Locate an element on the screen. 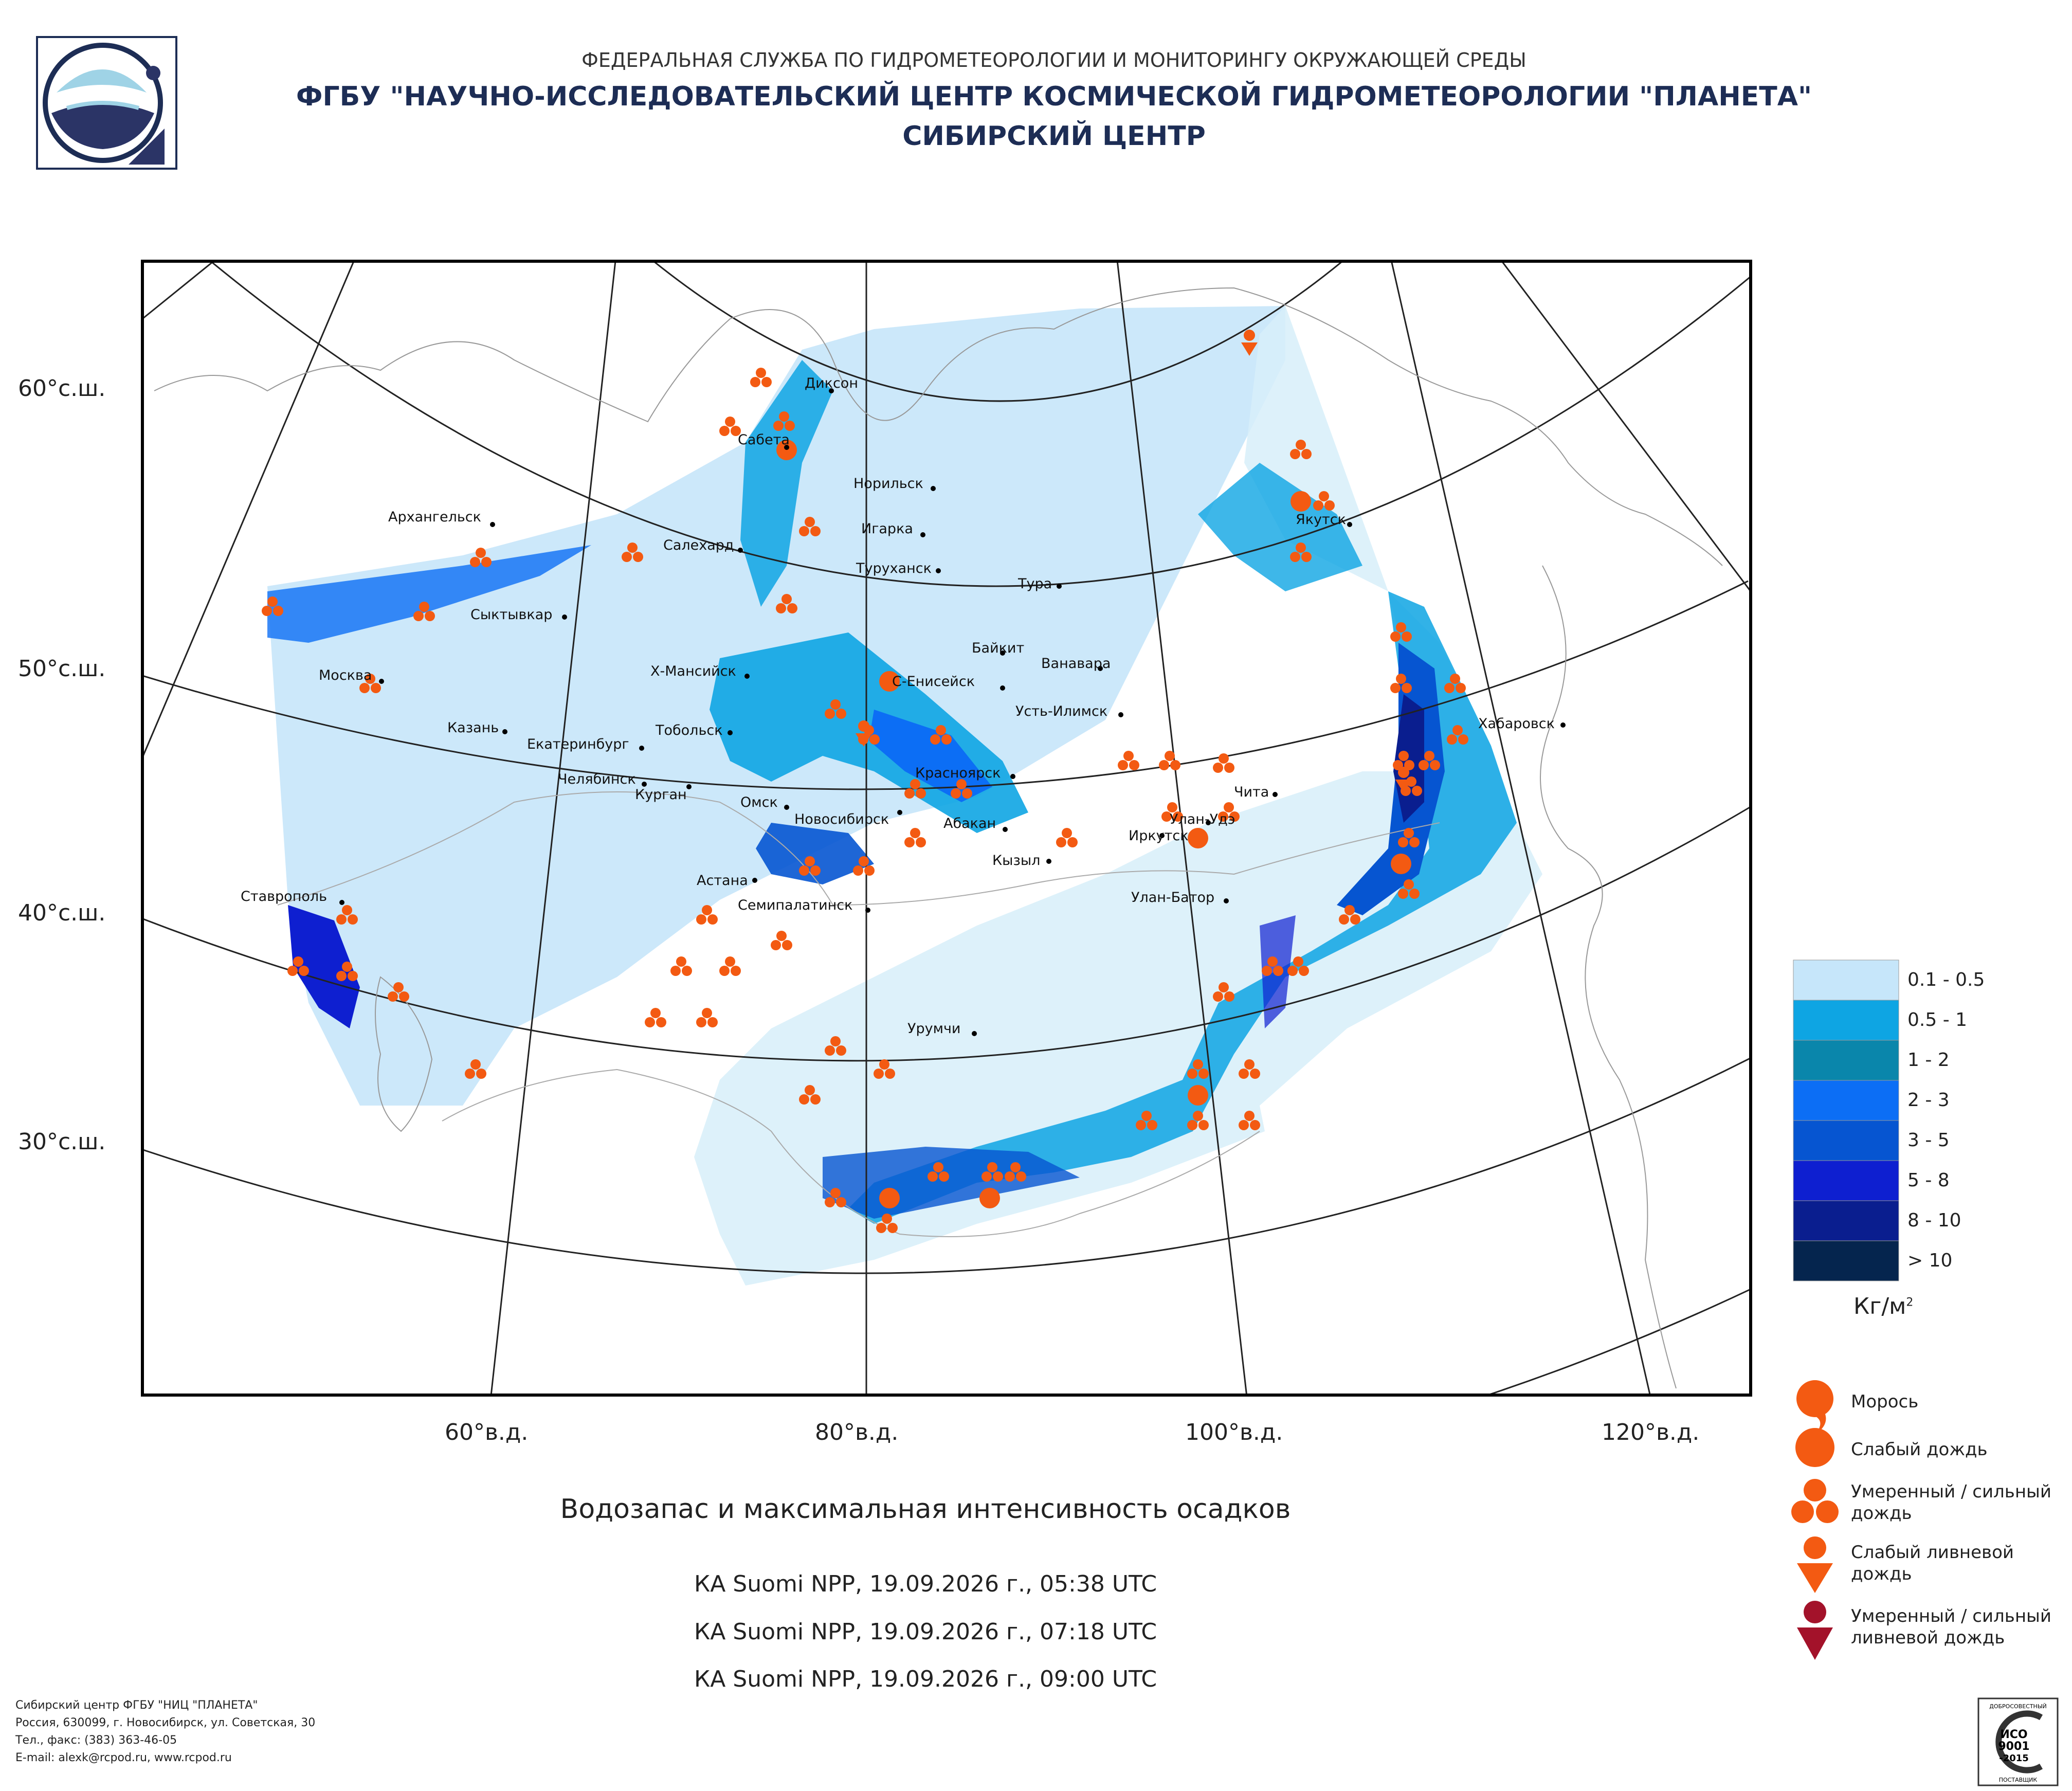 Image resolution: width=2072 pixels, height=1791 pixels. footer-email: E-mail: alexk@rcpod.ru, www.rcpod.ru is located at coordinates (123, 1757).